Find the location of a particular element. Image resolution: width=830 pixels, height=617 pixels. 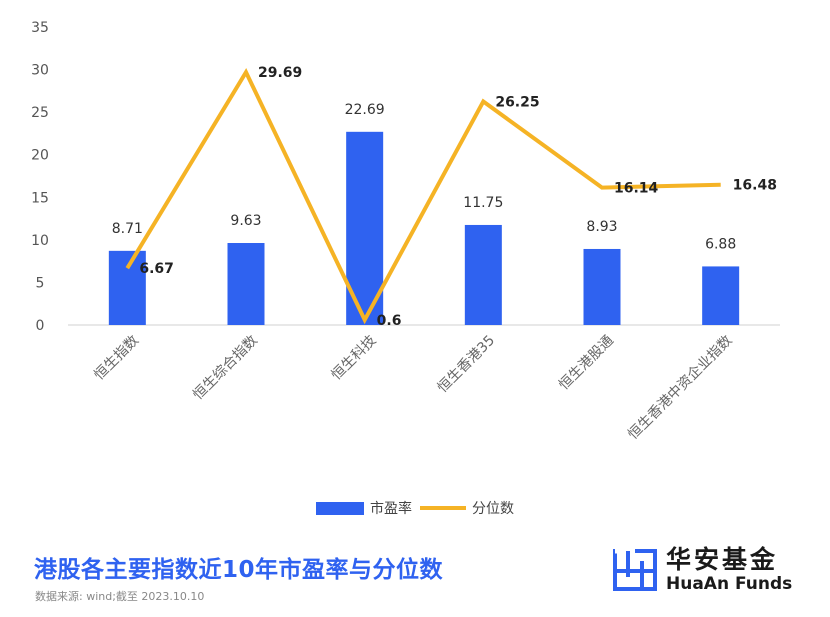

legend-item-line: 分位数 is located at coordinates (467, 508).